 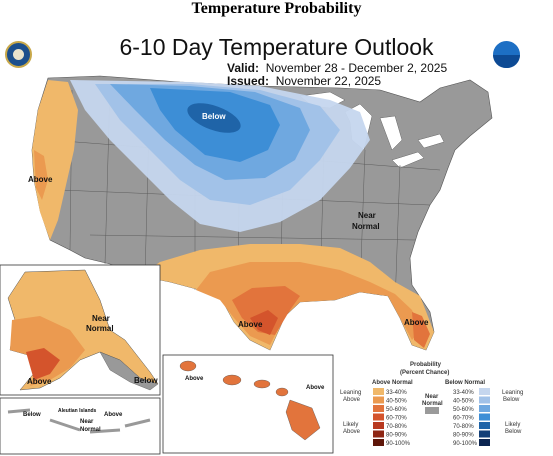 I want to click on aleutian-chain, so click(x=79, y=421).